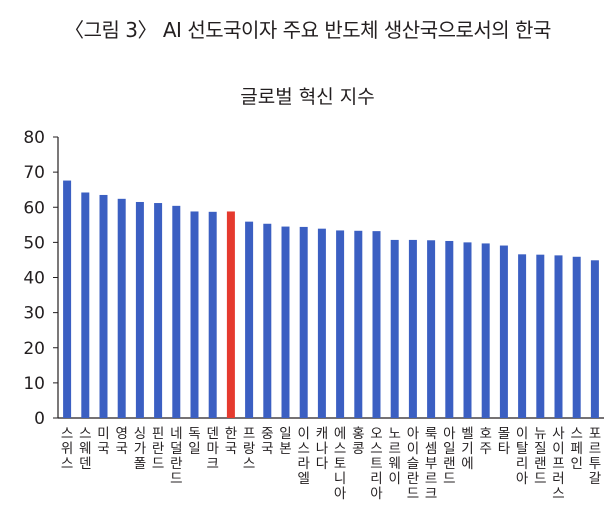 The width and height of the screenshot is (615, 514). Describe the element at coordinates (307, 30) in the screenshot. I see `figure-title: 〈그림 3〉 AI 선도국이자 주요 반도체 생산국으로서의 한국` at that location.